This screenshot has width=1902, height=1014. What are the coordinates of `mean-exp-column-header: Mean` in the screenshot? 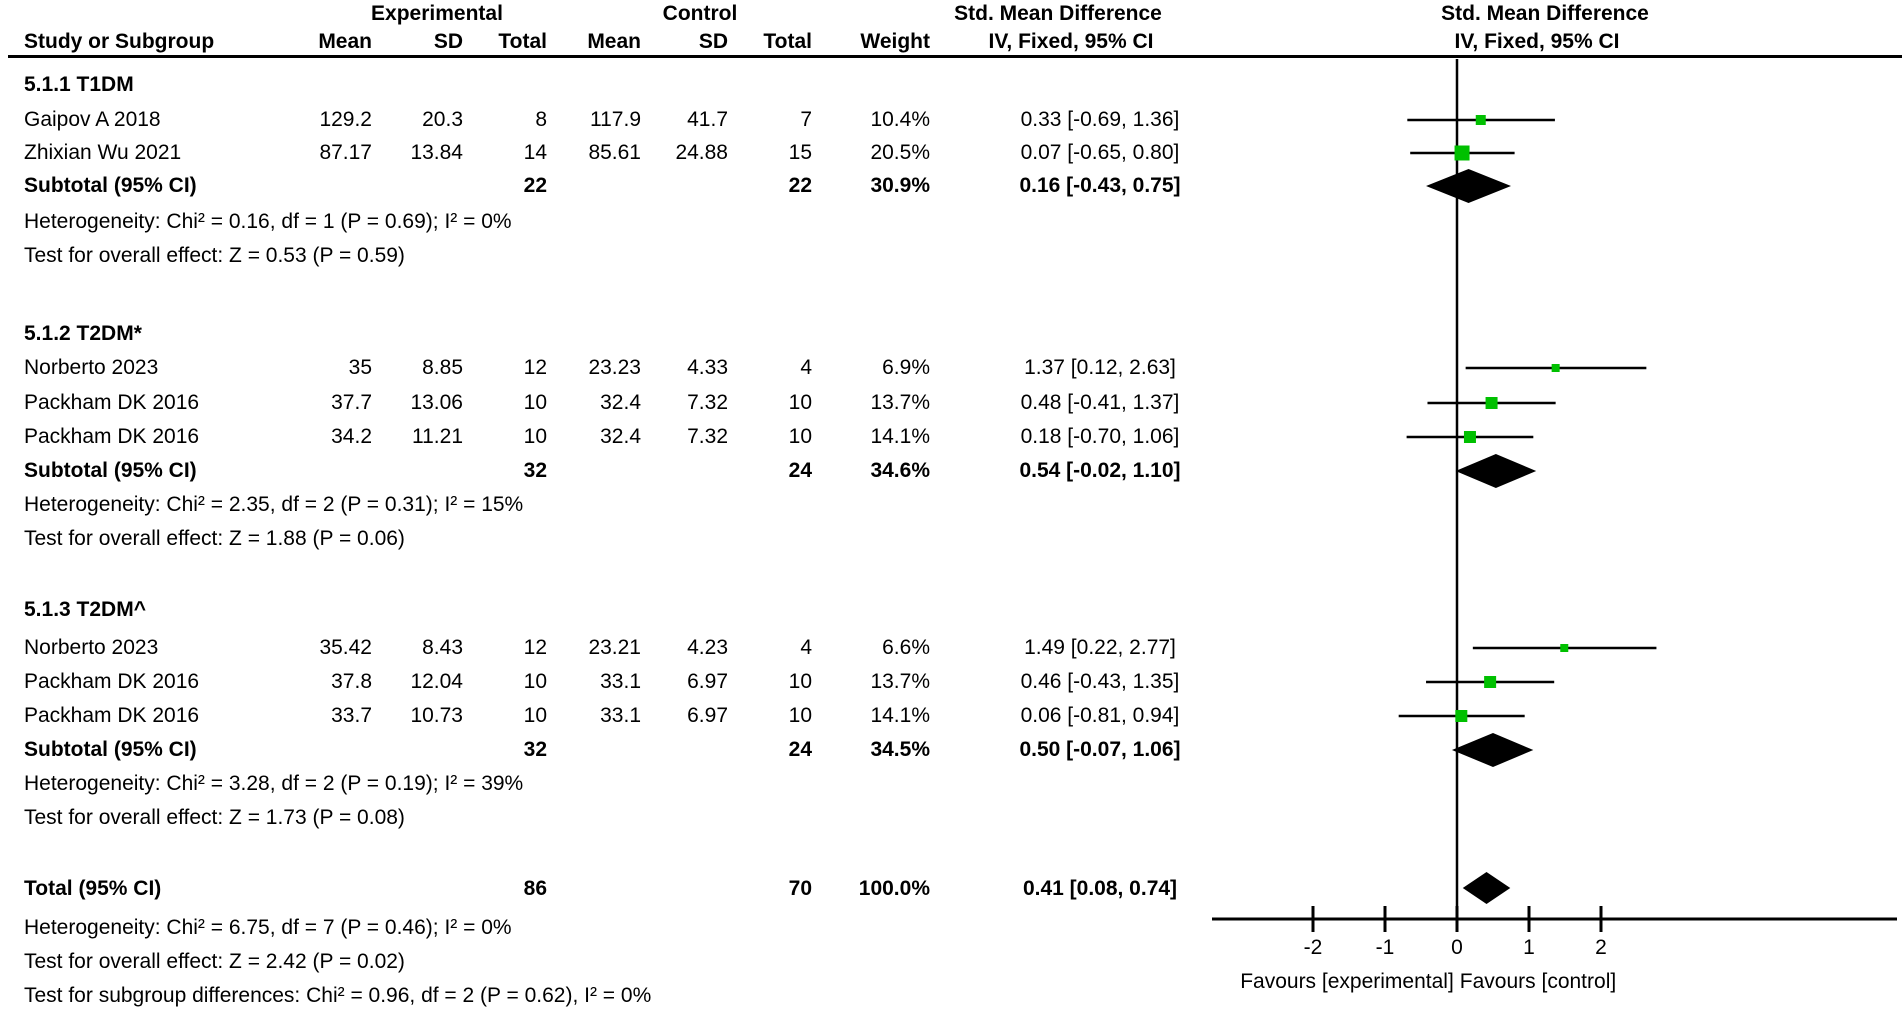 It's located at (345, 41).